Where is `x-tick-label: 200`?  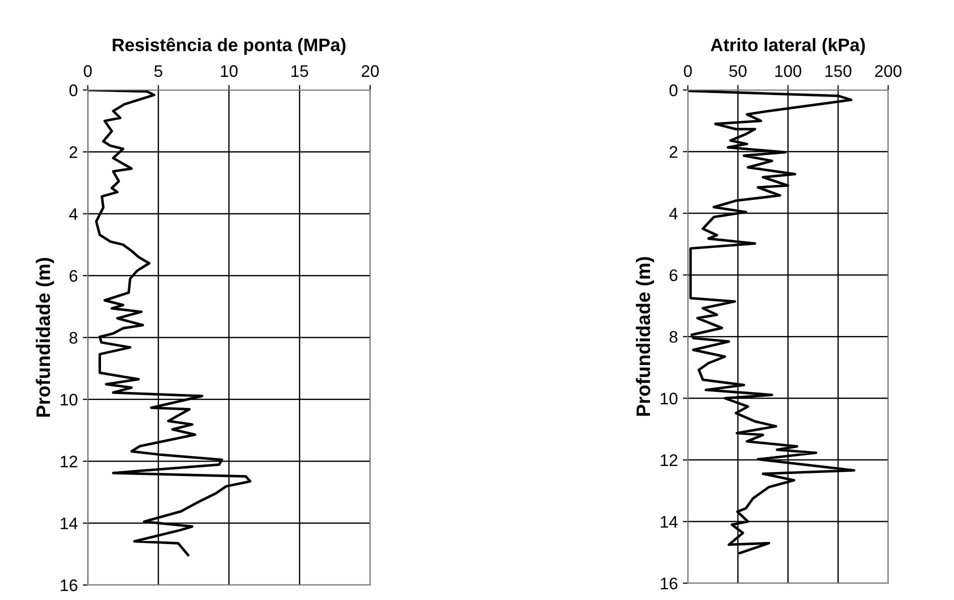 x-tick-label: 200 is located at coordinates (888, 71).